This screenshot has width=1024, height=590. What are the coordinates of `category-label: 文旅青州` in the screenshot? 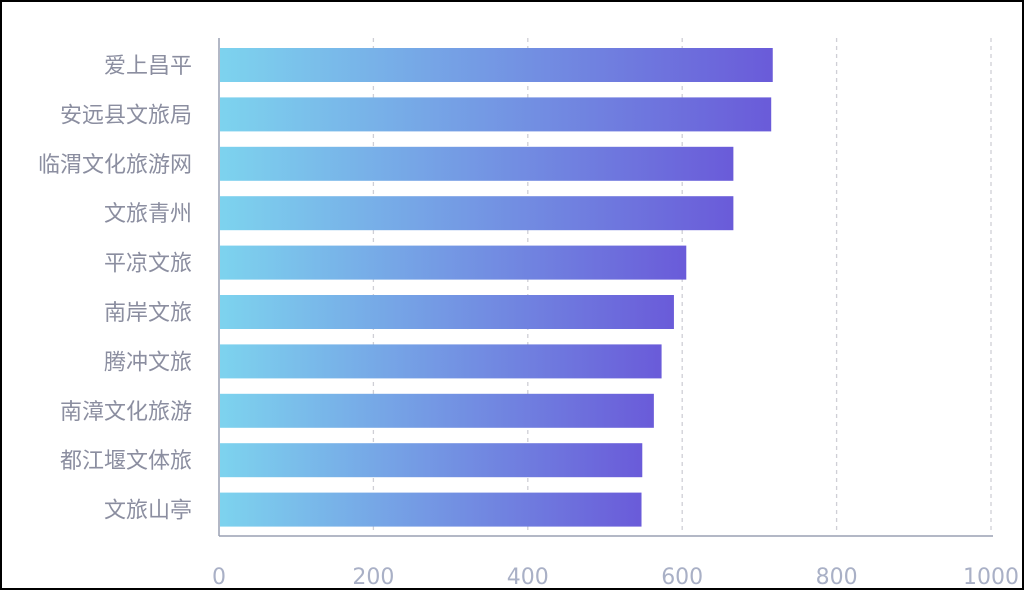 It's located at (148, 214).